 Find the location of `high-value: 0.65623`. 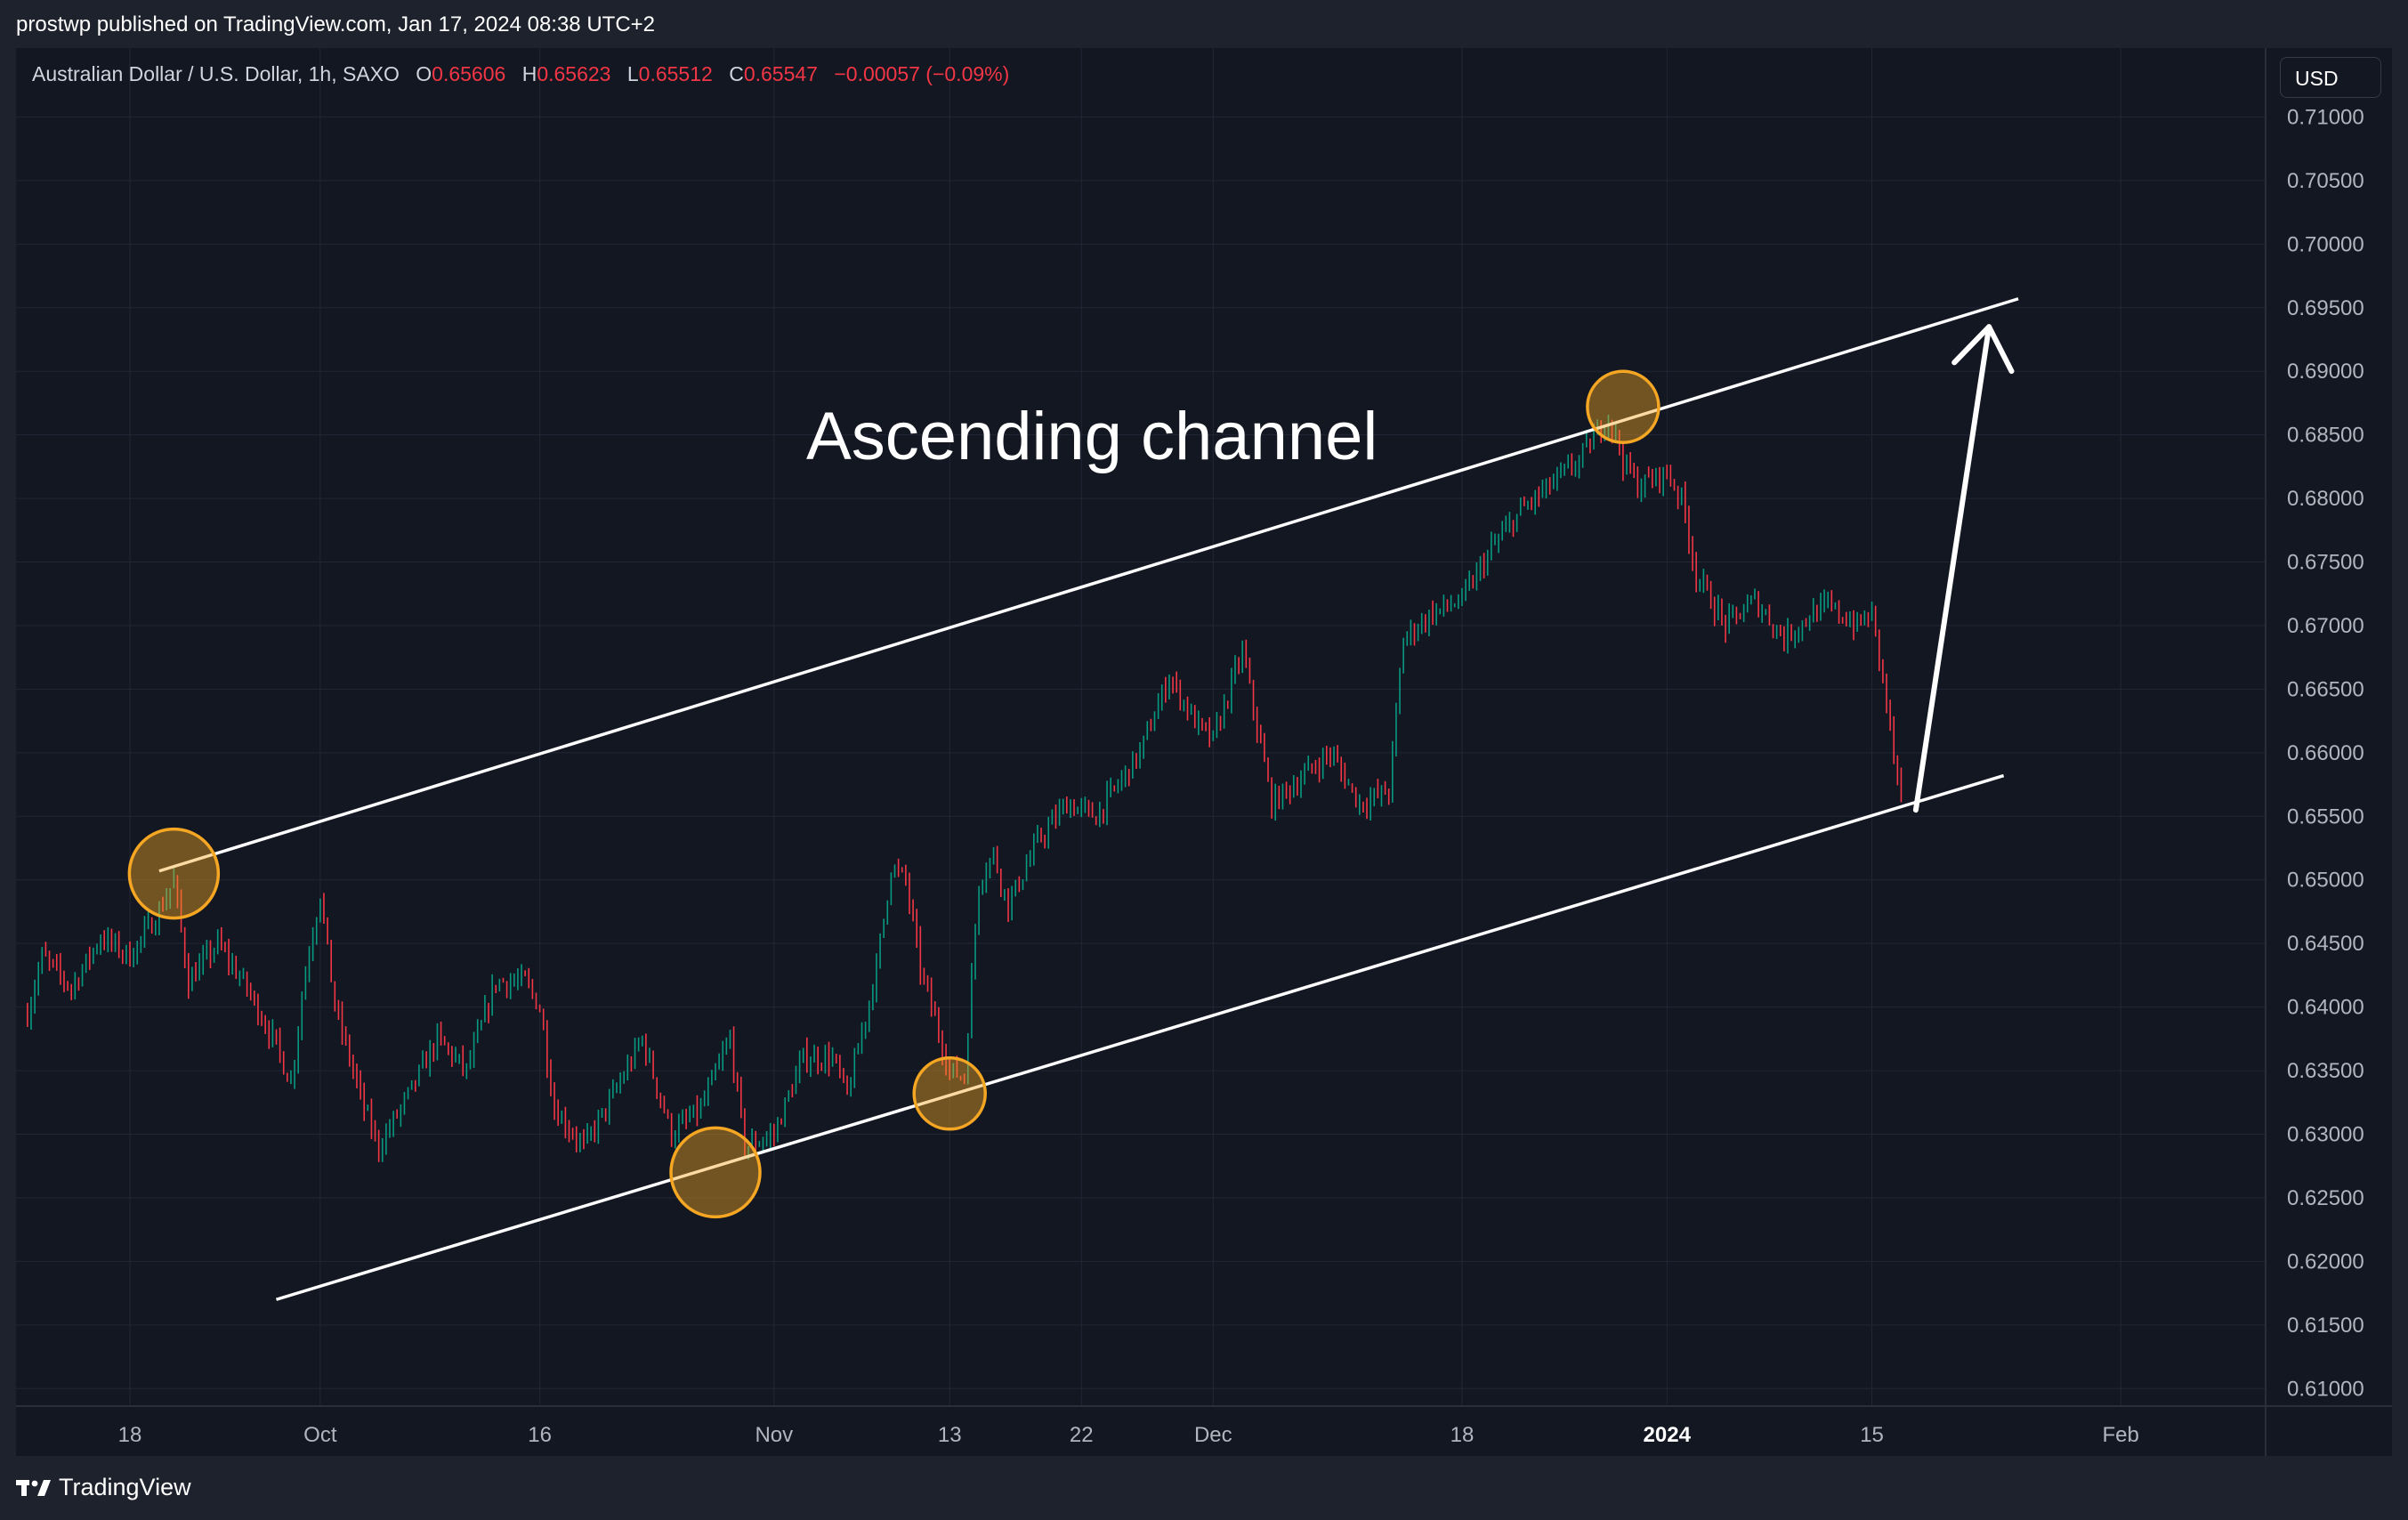

high-value: 0.65623 is located at coordinates (574, 73).